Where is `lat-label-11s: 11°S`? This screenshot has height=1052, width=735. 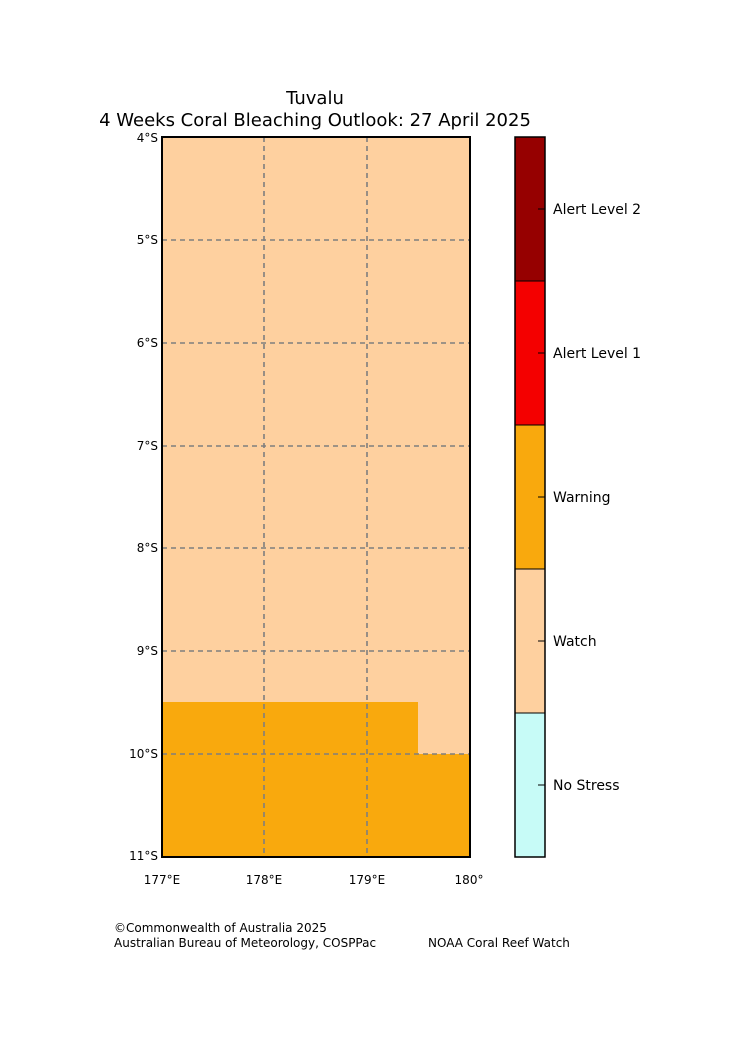
lat-label-11s: 11°S is located at coordinates (143, 856).